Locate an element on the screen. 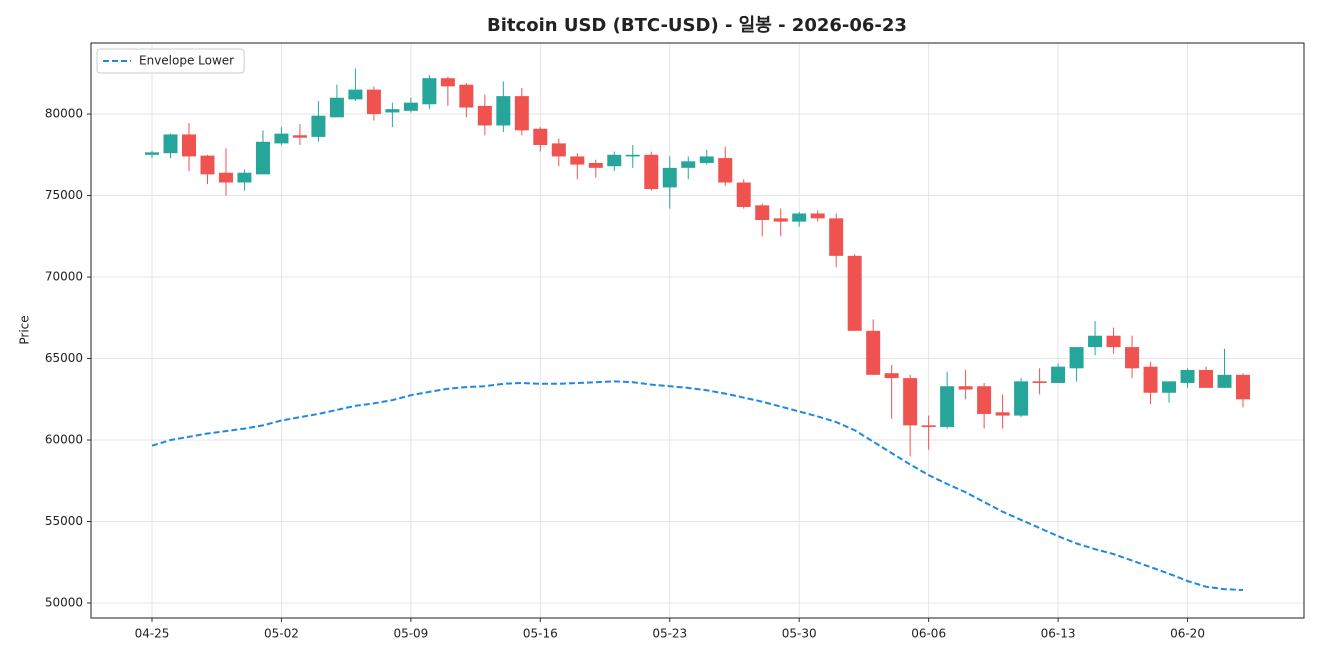  x-tick-label: 05-09 is located at coordinates (410, 634).